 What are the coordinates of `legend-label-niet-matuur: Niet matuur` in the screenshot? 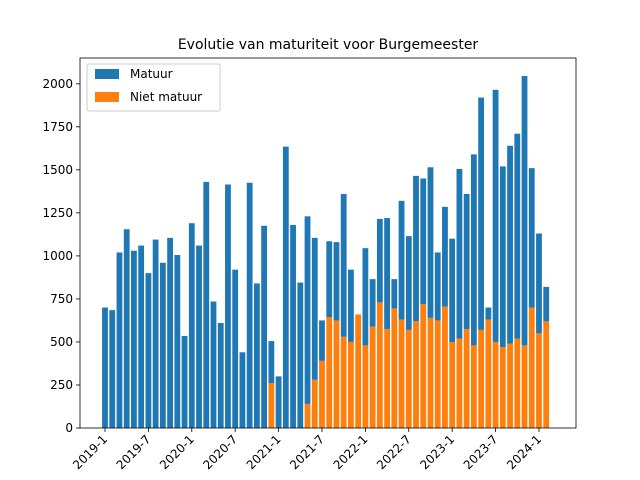 It's located at (166, 97).